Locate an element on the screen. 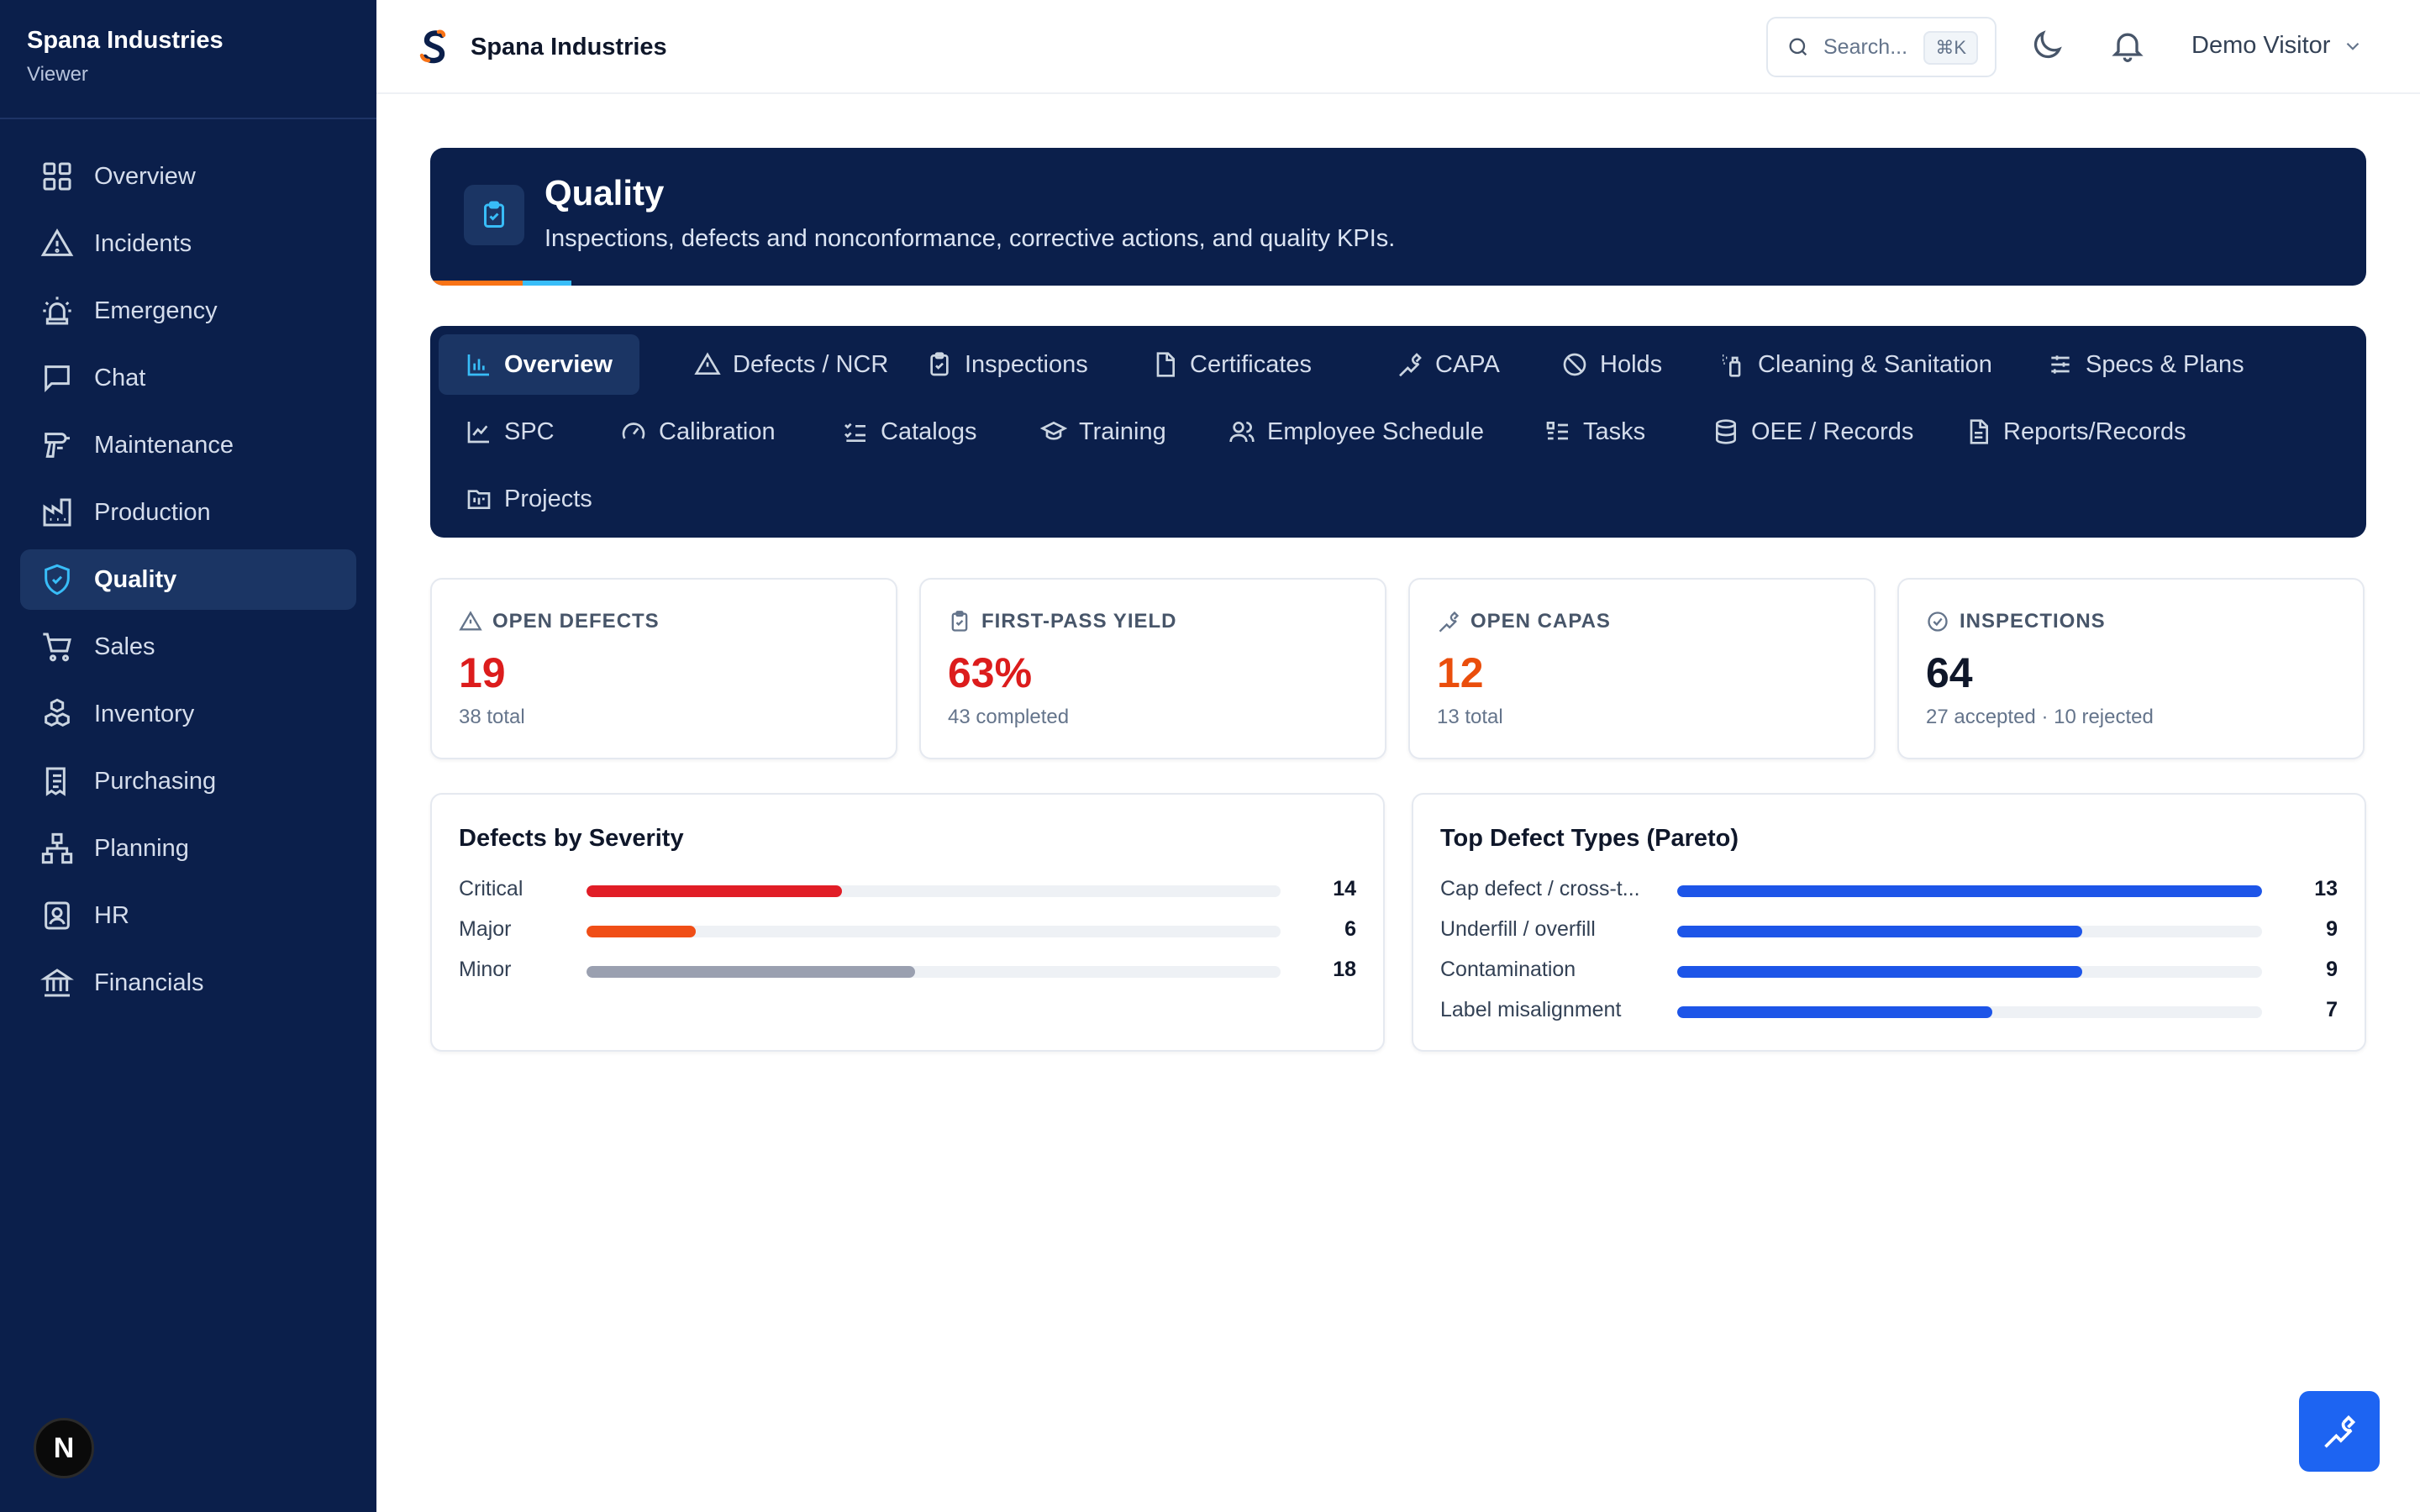 This screenshot has height=1512, width=2420. sidebar-item-hr: HR is located at coordinates (188, 915).